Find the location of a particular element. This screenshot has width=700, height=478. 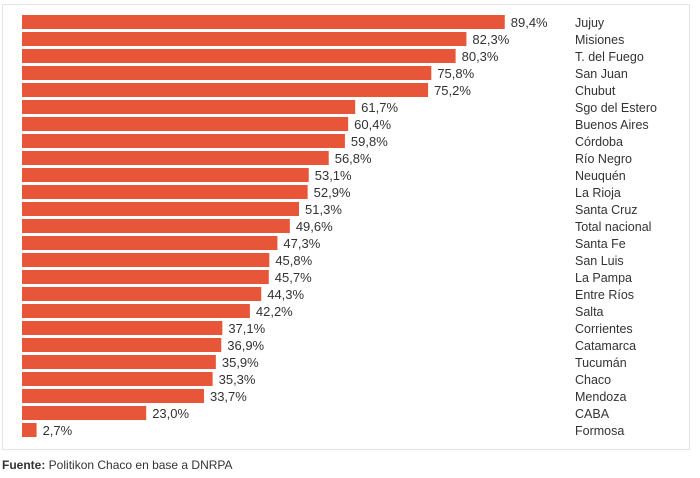

bar-misiones is located at coordinates (244, 39).